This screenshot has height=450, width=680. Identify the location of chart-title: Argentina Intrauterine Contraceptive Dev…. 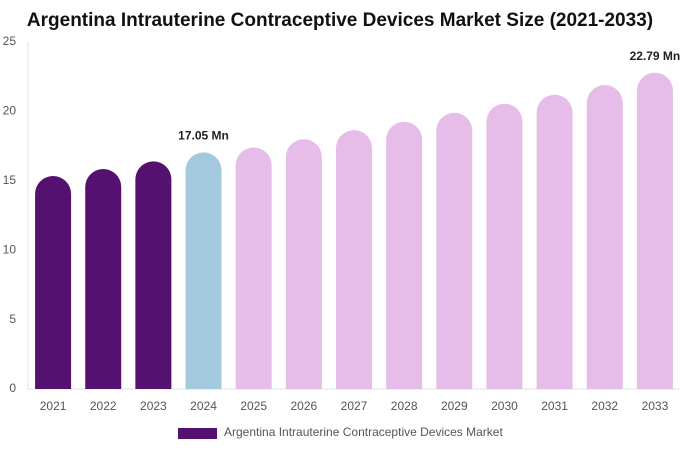
(340, 20).